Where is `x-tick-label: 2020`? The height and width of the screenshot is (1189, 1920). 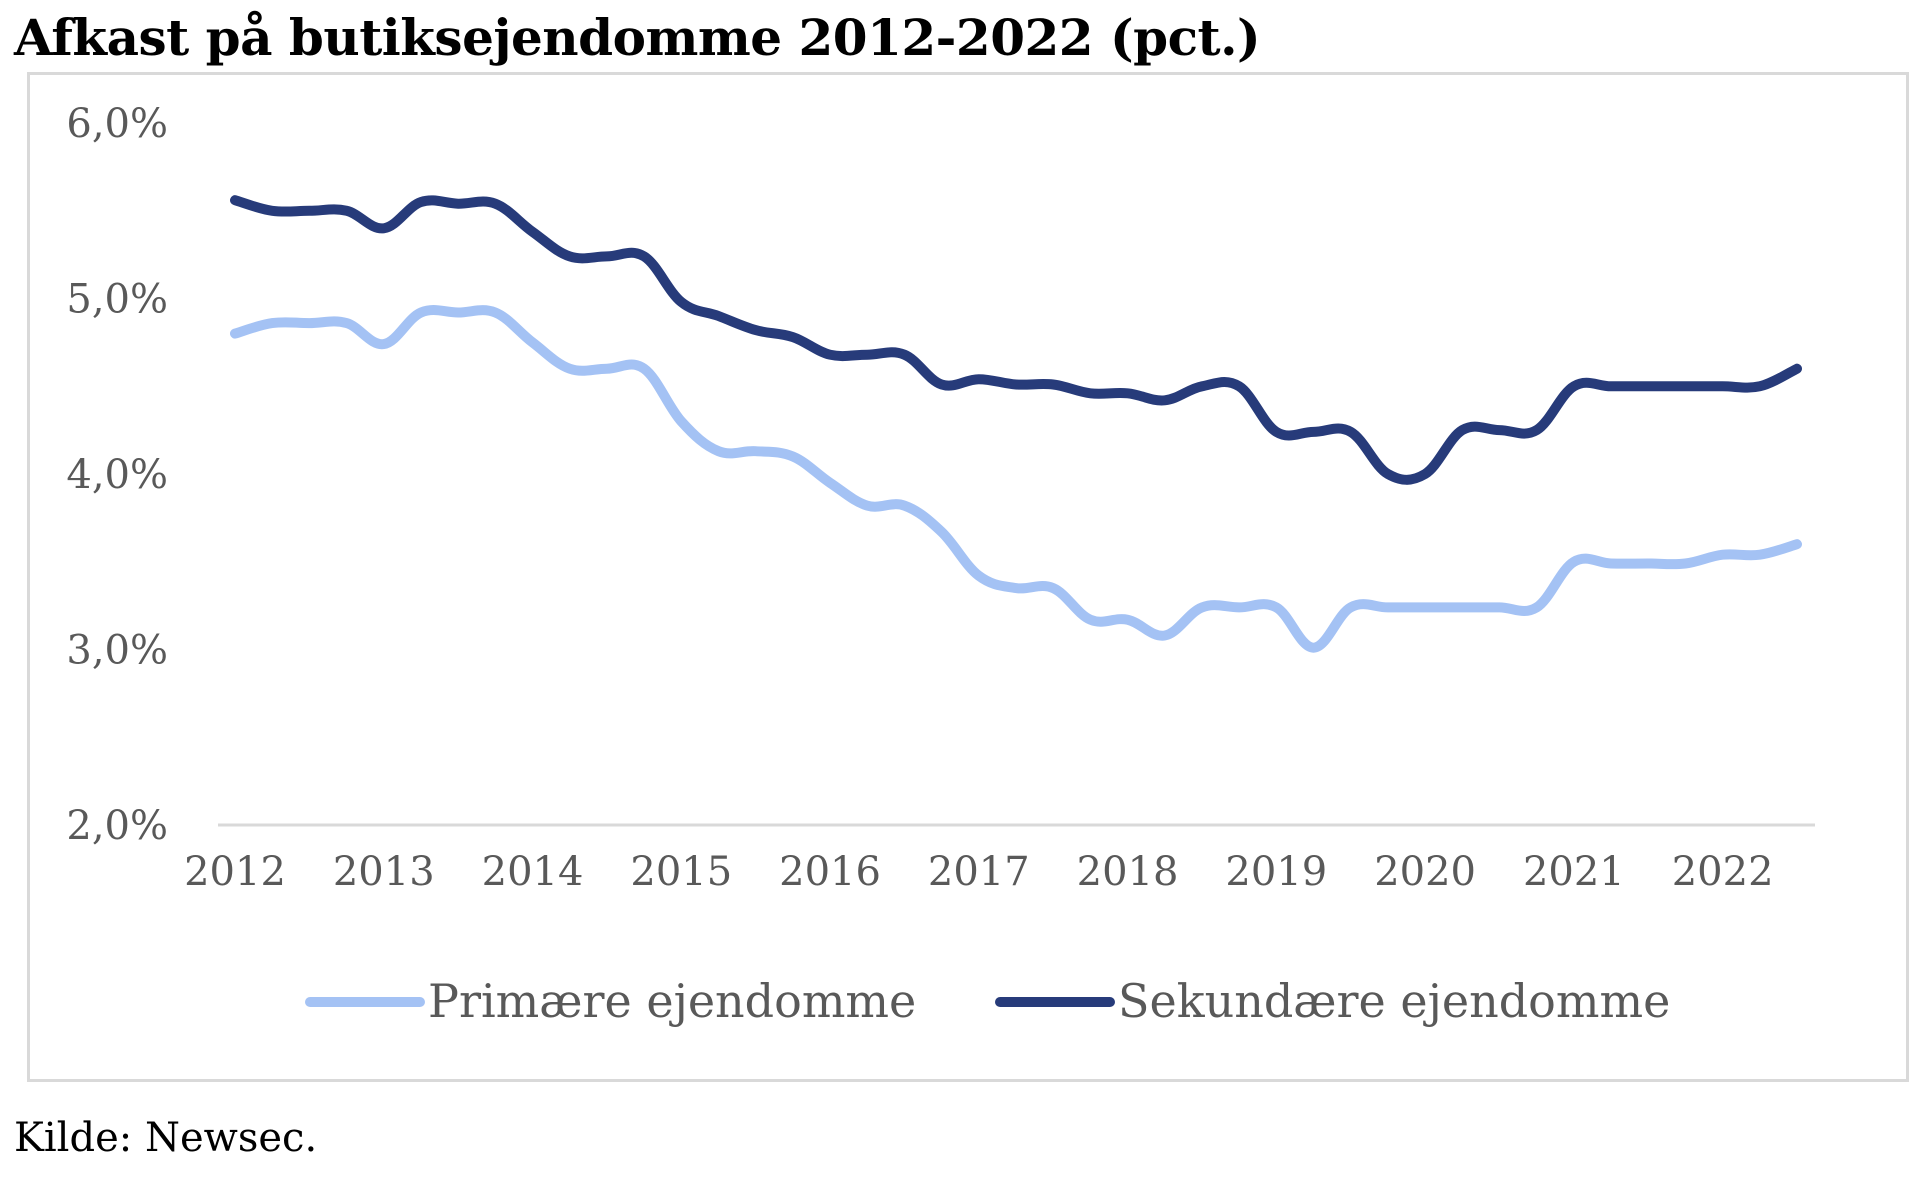 x-tick-label: 2020 is located at coordinates (1425, 872).